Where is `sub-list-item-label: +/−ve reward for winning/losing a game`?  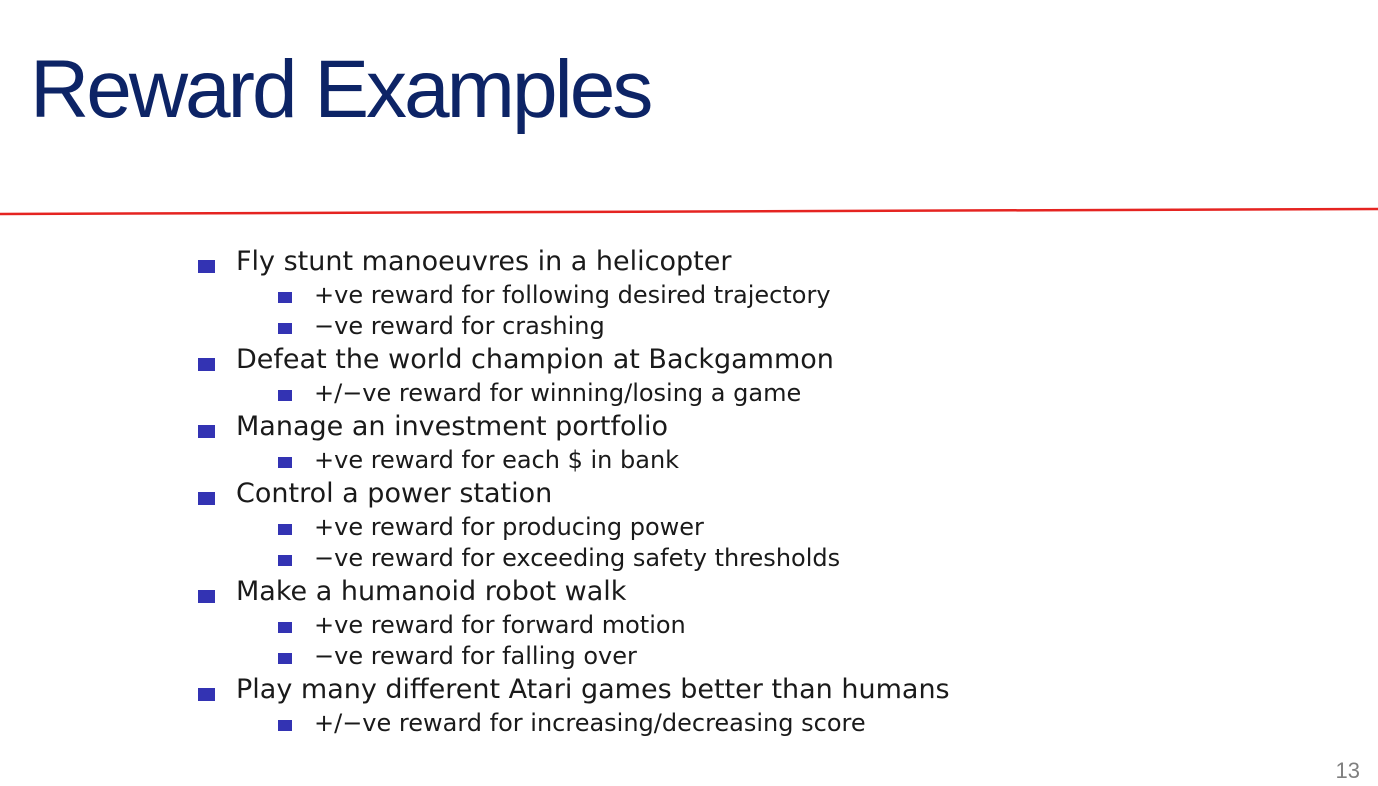 sub-list-item-label: +/−ve reward for winning/losing a game is located at coordinates (558, 393).